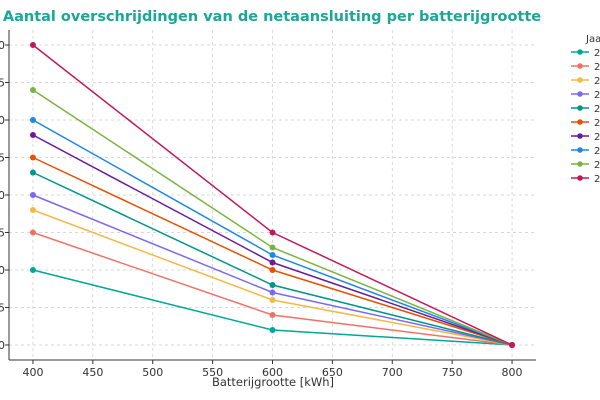 This screenshot has width=600, height=400. Describe the element at coordinates (592, 39) in the screenshot. I see `legend-title: Jaa` at that location.